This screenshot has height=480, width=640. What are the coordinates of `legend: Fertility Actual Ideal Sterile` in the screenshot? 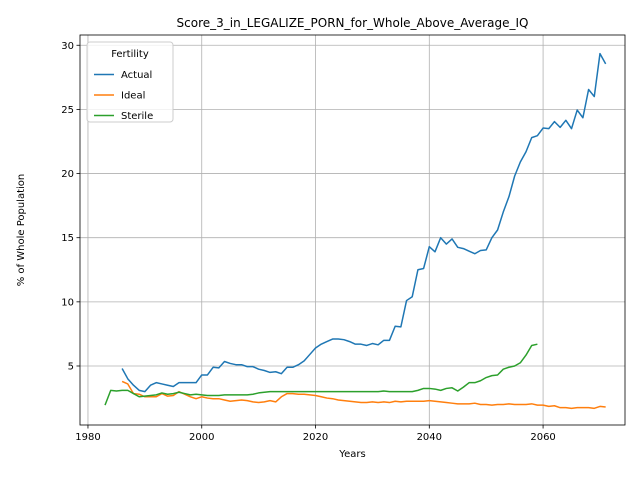 It's located at (130, 82).